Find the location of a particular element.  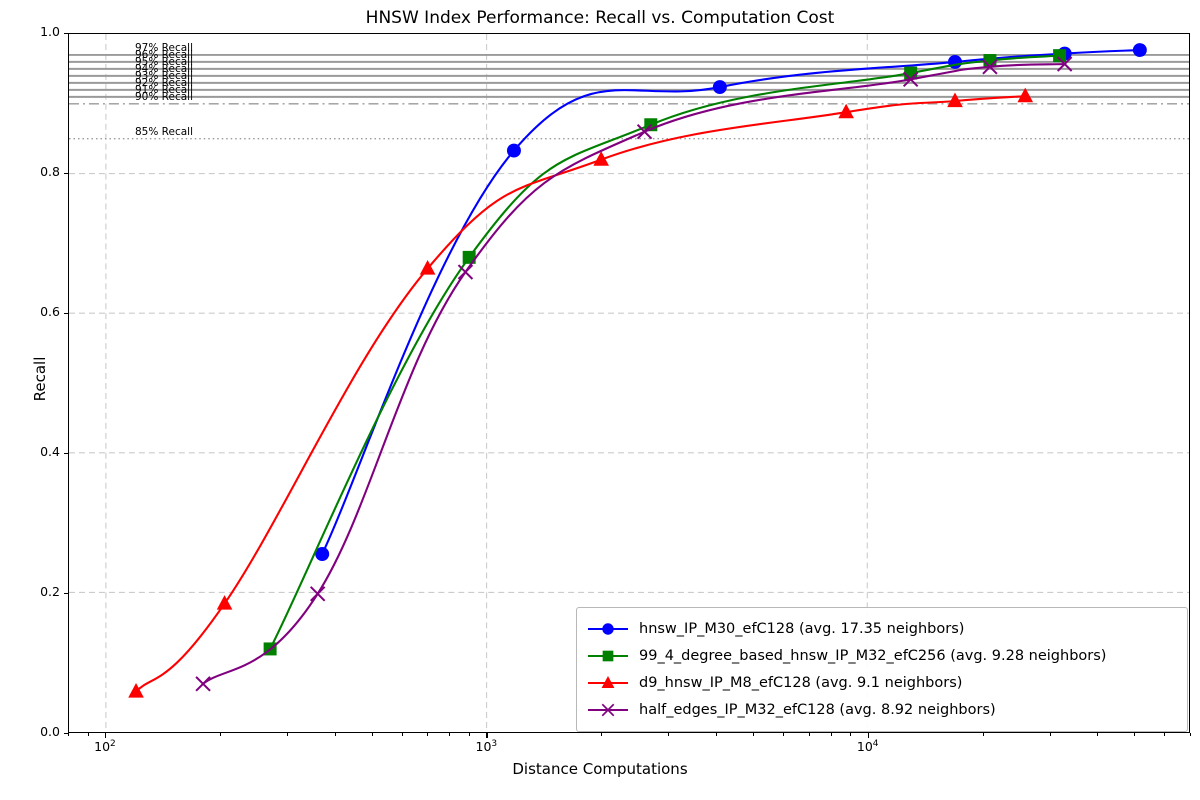

y-tick-label: 0.6 is located at coordinates (50, 311).